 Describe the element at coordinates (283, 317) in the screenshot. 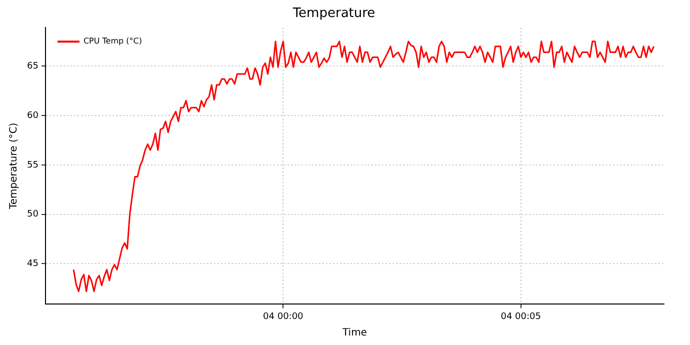

I see `x-tick-label: 04 00:00` at that location.